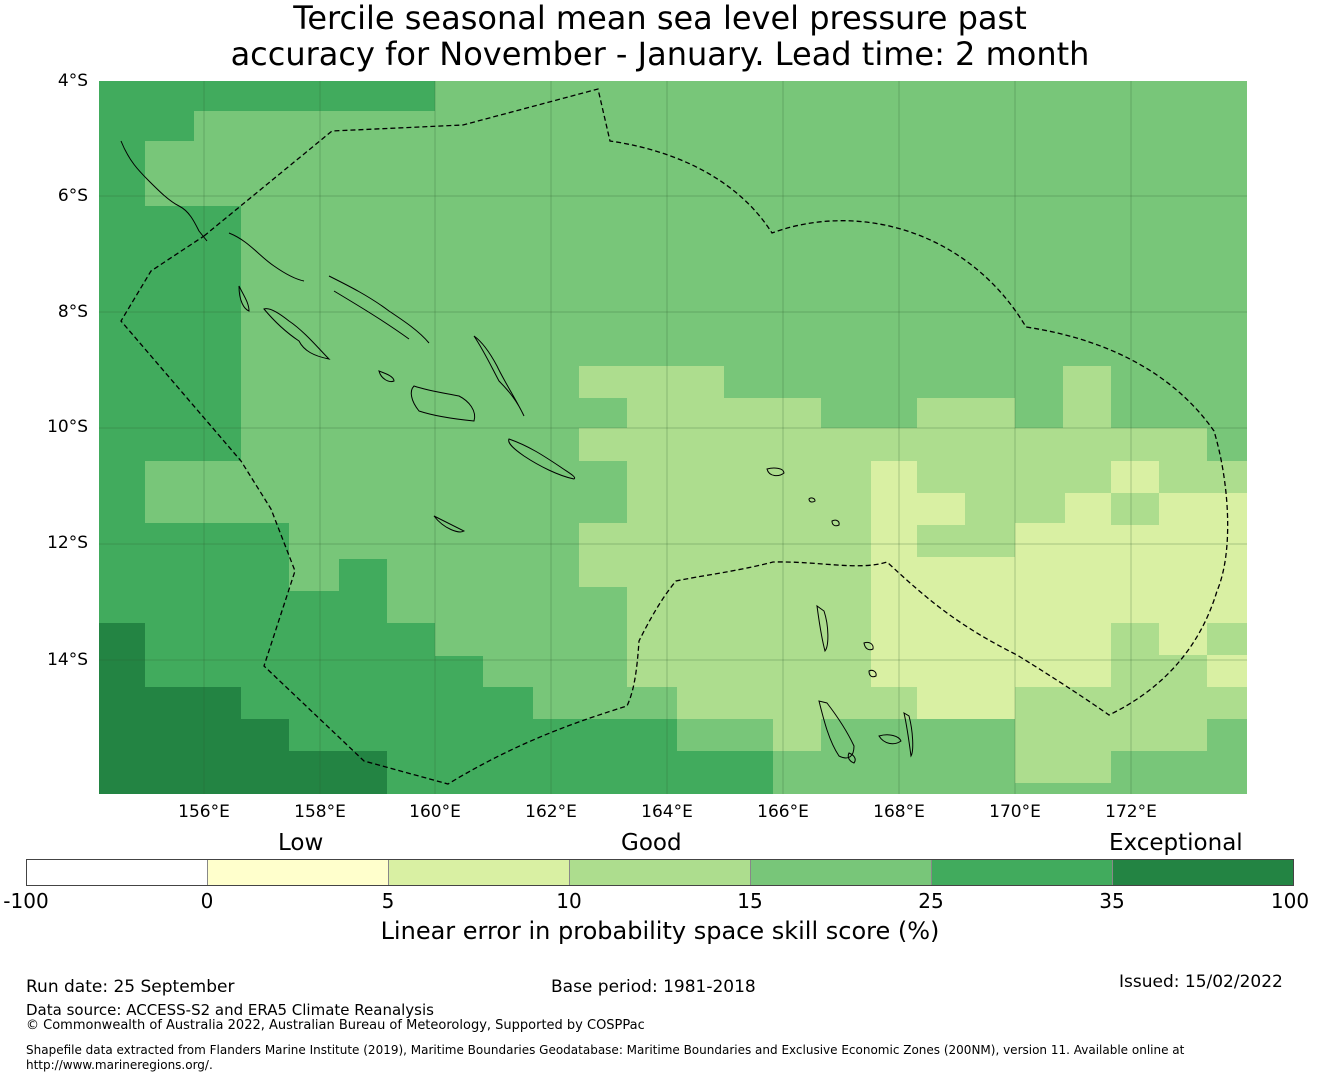 This screenshot has width=1320, height=1080. What do you see at coordinates (551, 812) in the screenshot?
I see `lon-label-162e: 162°E` at bounding box center [551, 812].